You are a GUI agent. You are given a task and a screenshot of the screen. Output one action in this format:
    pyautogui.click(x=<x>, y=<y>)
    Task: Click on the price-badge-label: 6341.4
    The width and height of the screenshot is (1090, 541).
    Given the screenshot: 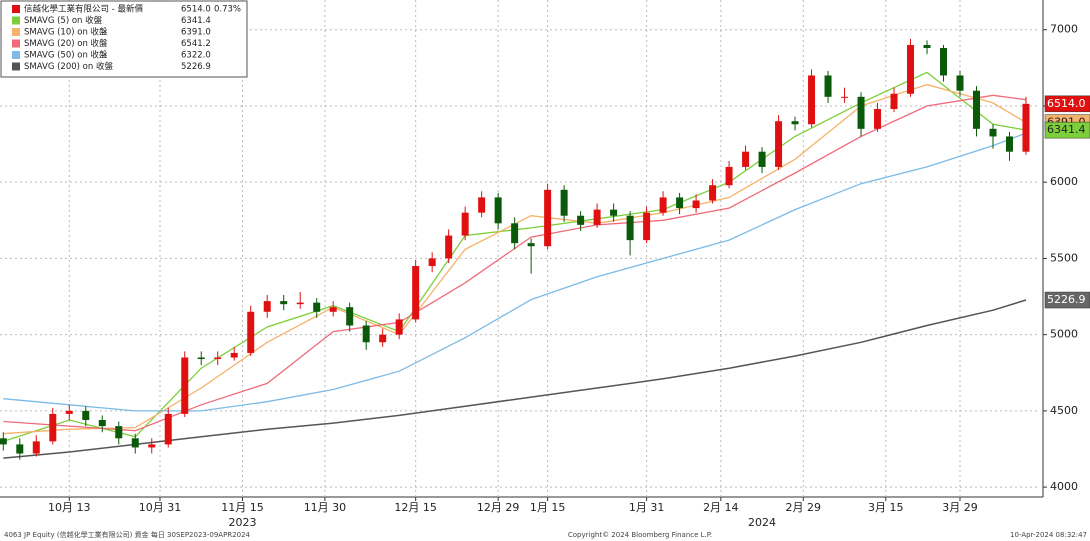 What is the action you would take?
    pyautogui.click(x=1066, y=129)
    